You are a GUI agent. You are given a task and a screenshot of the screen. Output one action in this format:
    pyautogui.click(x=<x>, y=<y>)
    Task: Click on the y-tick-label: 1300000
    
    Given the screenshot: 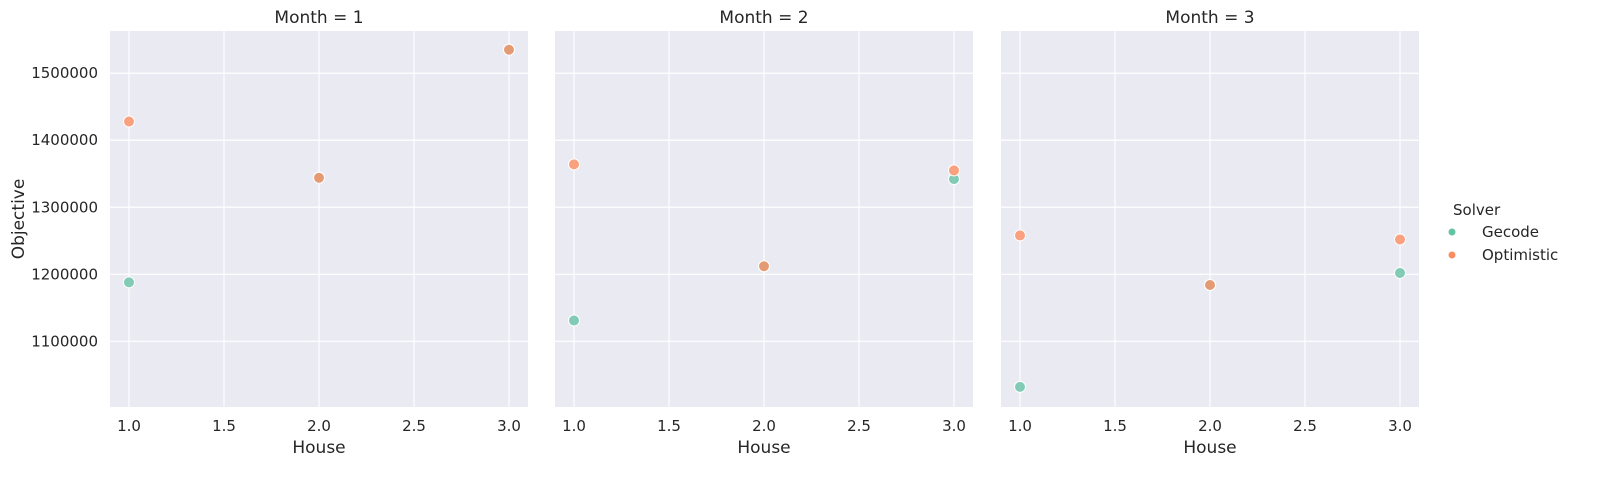 What is the action you would take?
    pyautogui.click(x=64, y=207)
    